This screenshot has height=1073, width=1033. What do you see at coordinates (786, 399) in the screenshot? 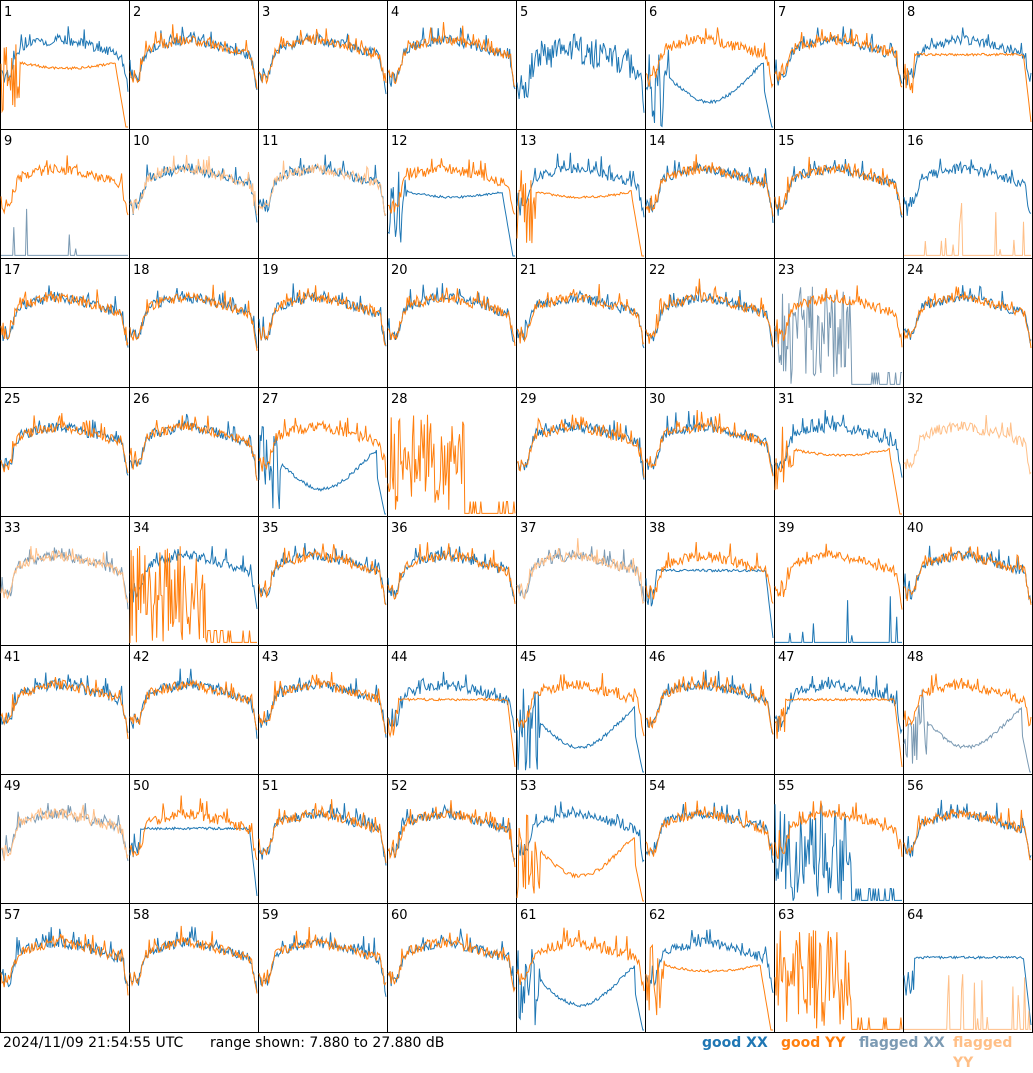
I see `panel-label: 31` at bounding box center [786, 399].